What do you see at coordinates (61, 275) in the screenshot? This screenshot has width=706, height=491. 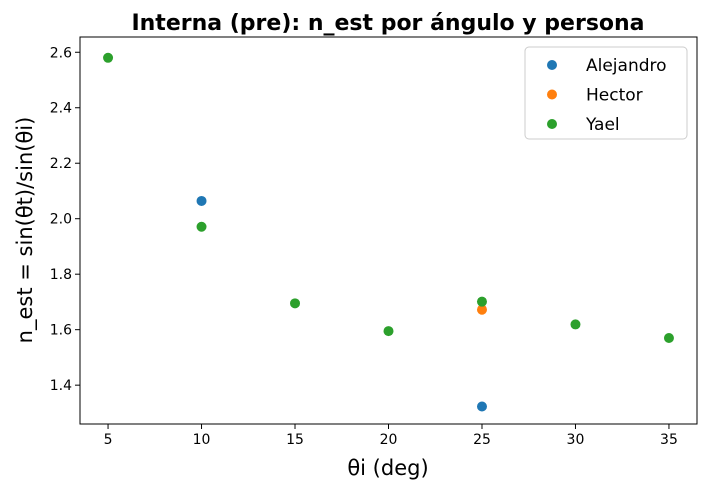 I see `y-tick-label: 1.8` at bounding box center [61, 275].